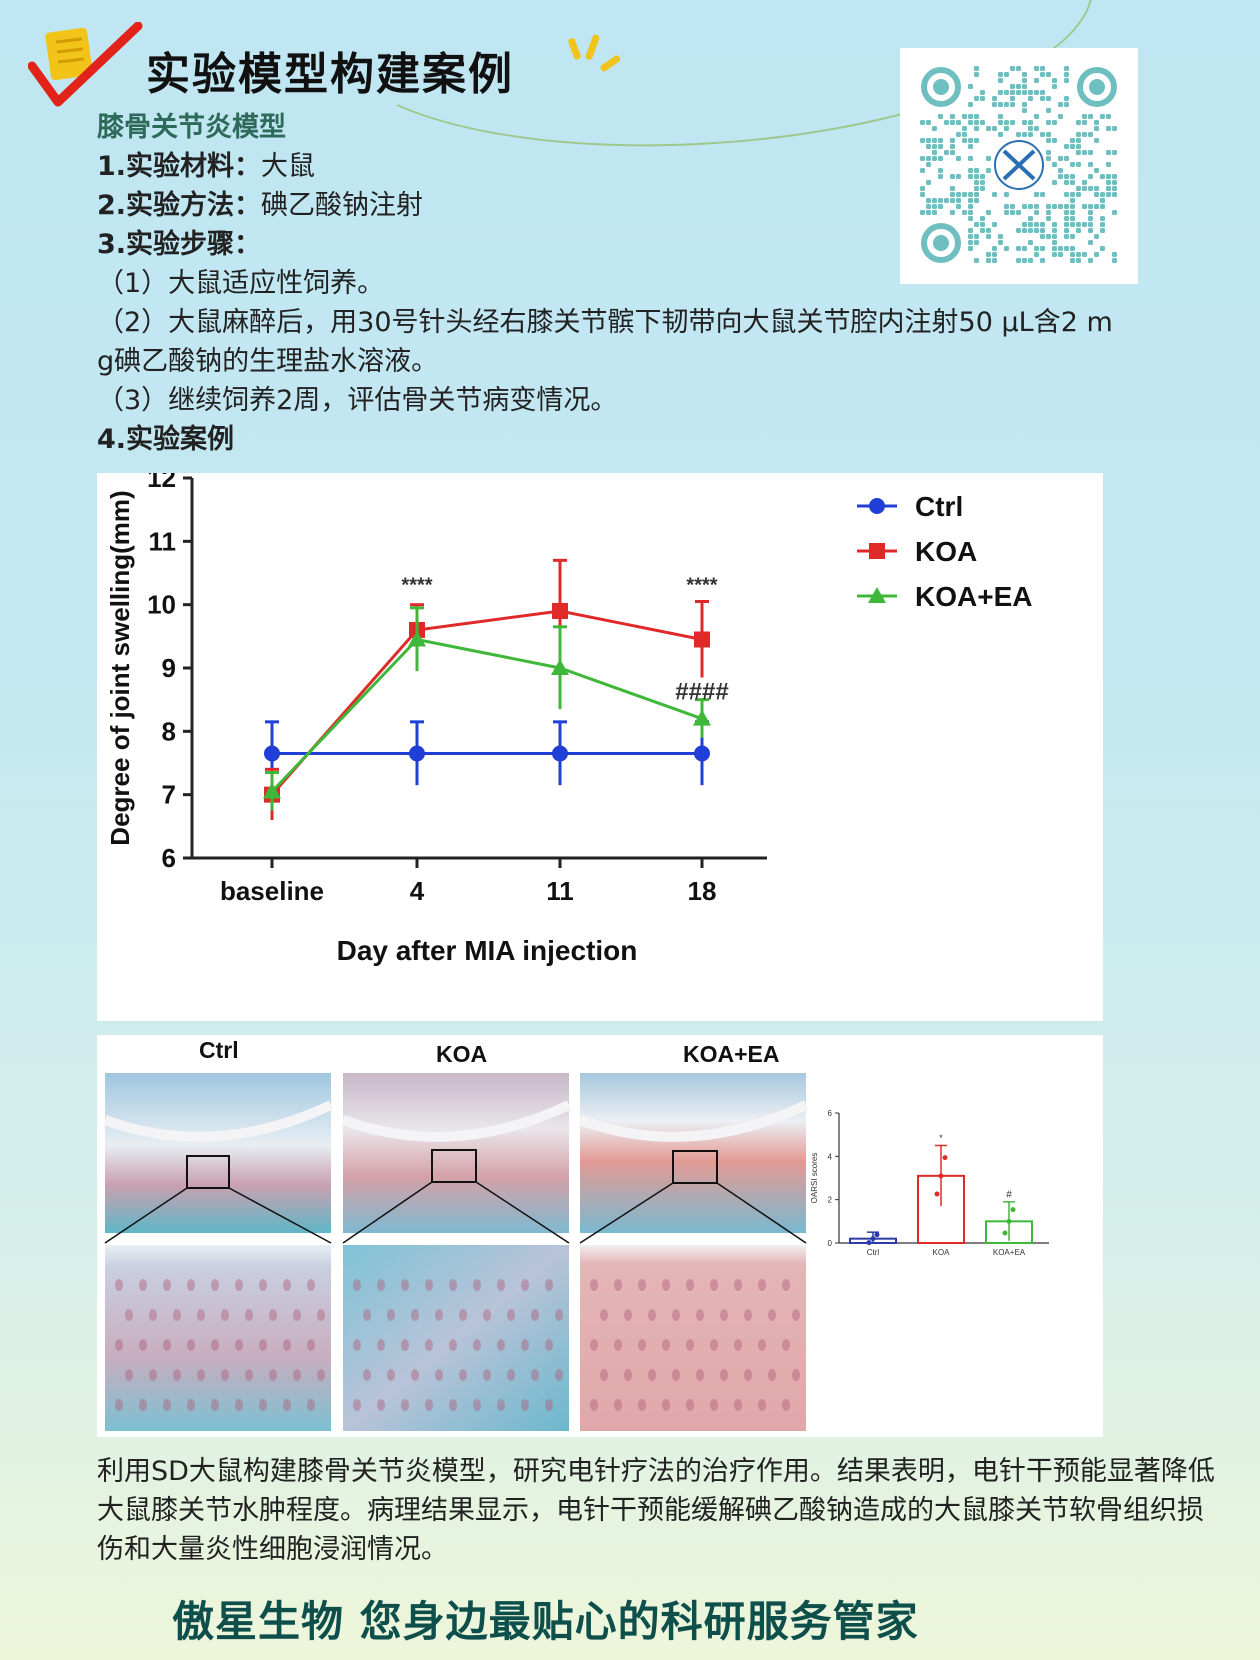  What do you see at coordinates (545, 1621) in the screenshot?
I see `footer-slogan: 傲星生物 您身边最贴心的科研服务管家` at bounding box center [545, 1621].